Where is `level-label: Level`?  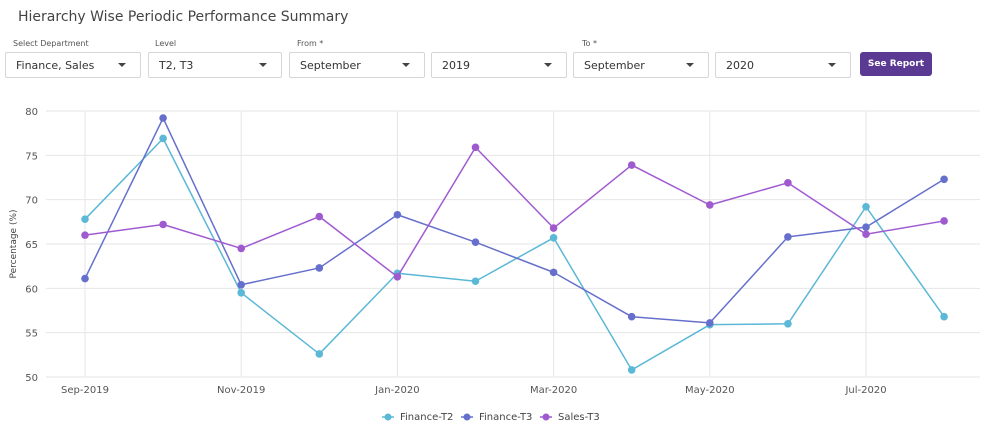
level-label: Level is located at coordinates (166, 43).